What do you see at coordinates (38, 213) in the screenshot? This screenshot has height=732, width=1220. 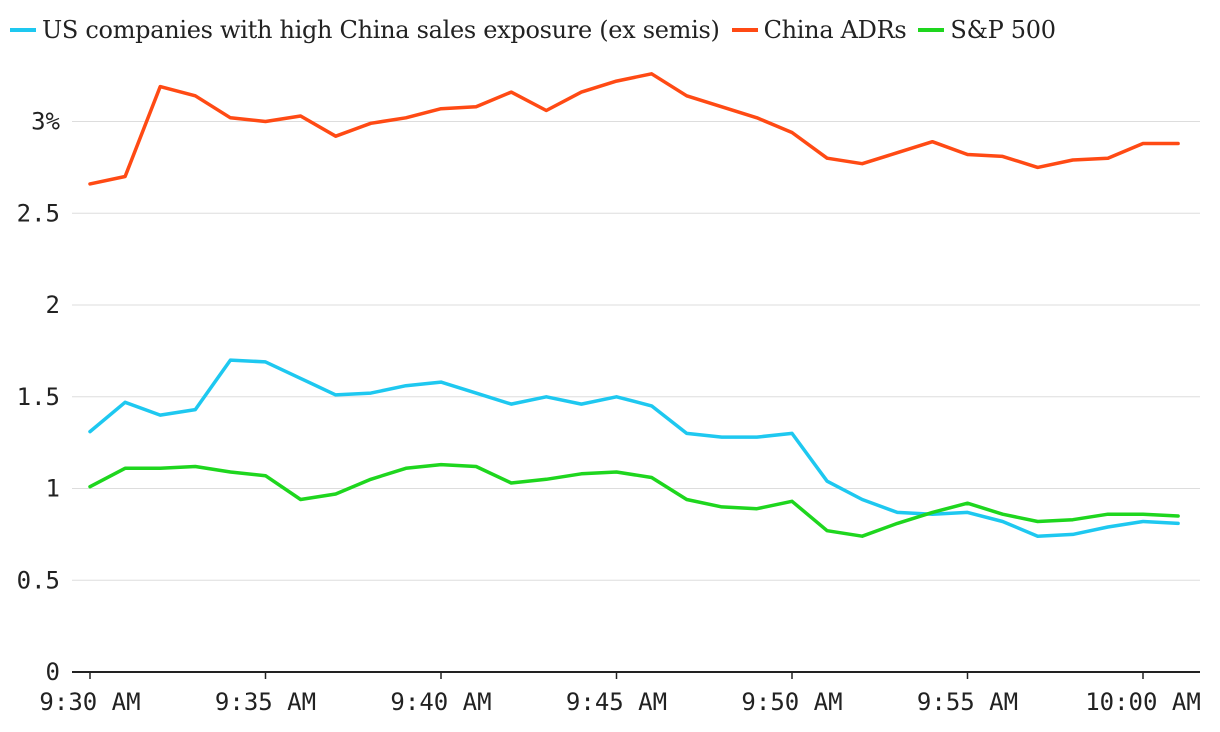 I see `y-tick-label: 2.5` at bounding box center [38, 213].